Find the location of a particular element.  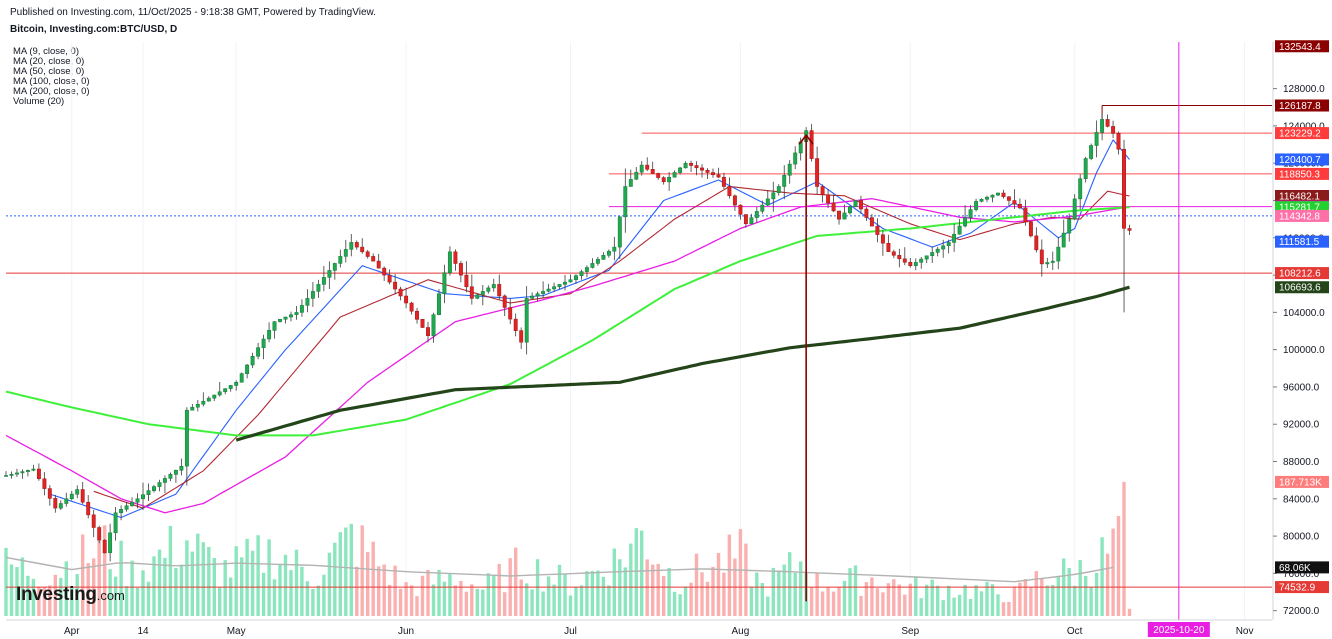

axis-price-tag: 116482.1 is located at coordinates (1299, 196).